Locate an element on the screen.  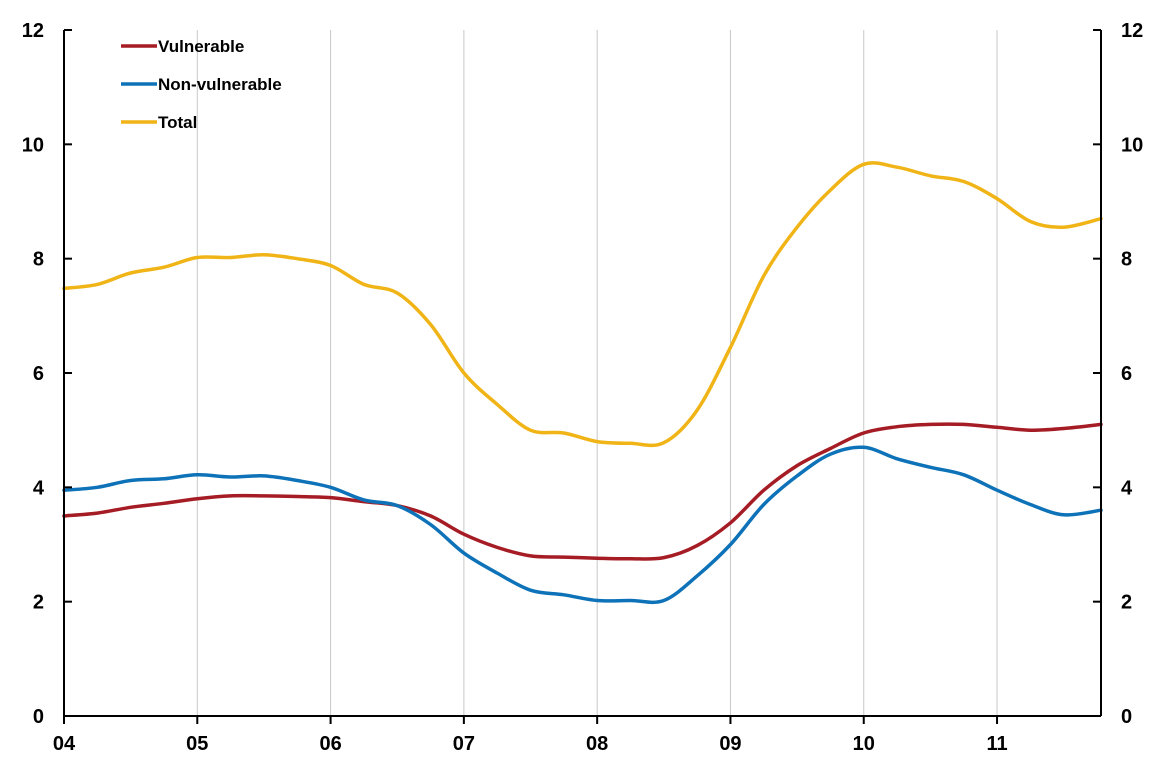
legend-label-vulnerable: Vulnerable is located at coordinates (201, 46).